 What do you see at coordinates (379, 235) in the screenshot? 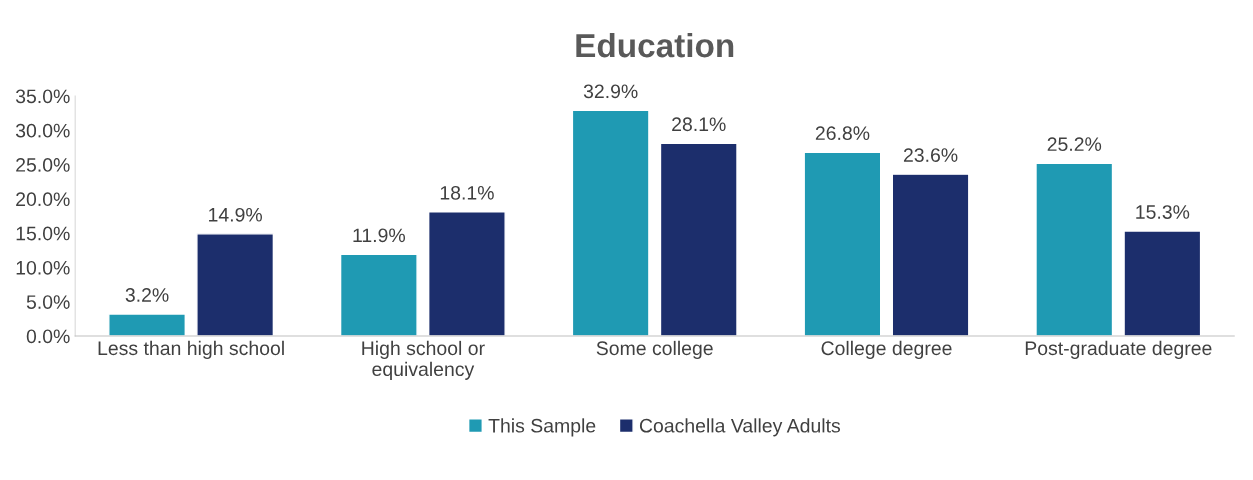
I see `data-label: 11.9%` at bounding box center [379, 235].